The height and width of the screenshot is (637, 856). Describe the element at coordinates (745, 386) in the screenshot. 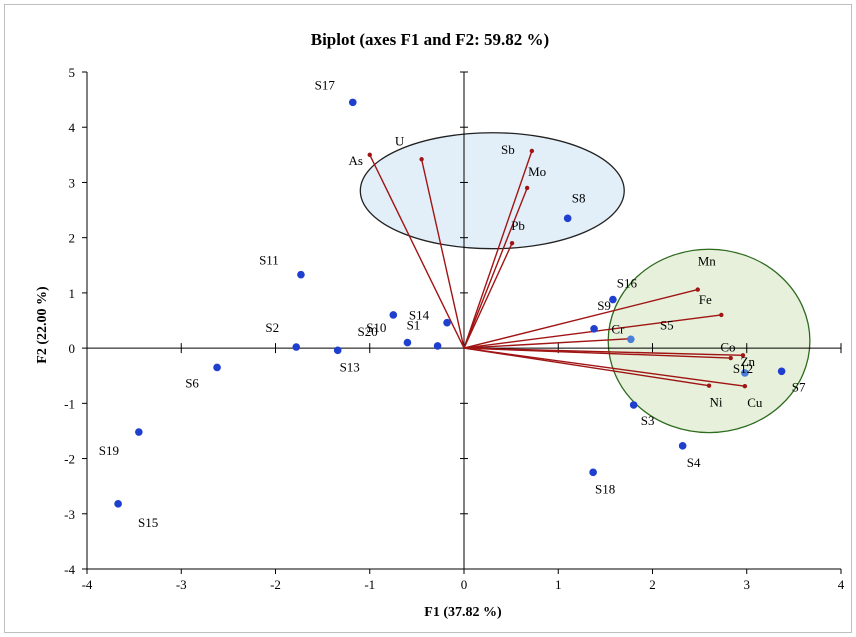

I see `vector-tip-cu` at that location.